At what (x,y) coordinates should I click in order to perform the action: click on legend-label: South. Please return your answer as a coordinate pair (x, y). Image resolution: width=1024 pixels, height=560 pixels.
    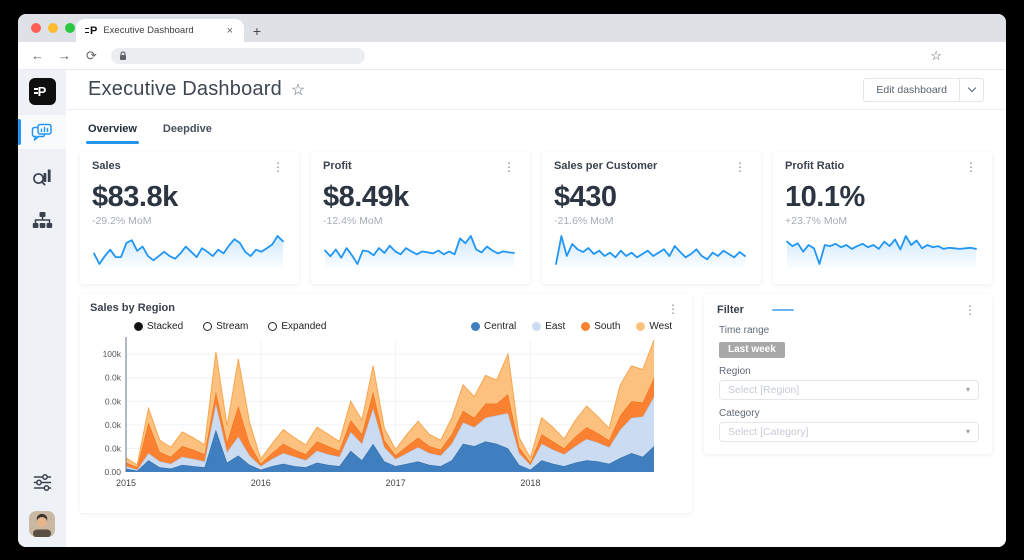
    Looking at the image, I should click on (607, 326).